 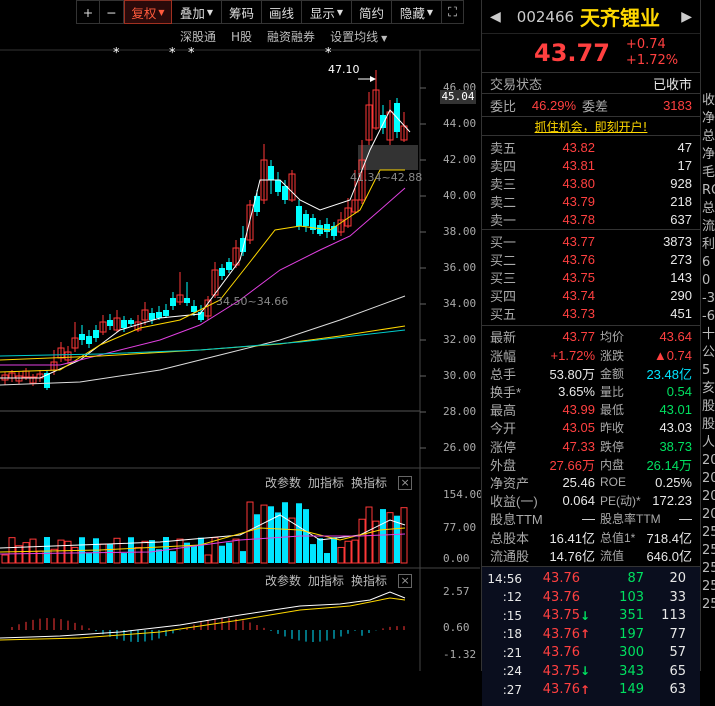 What do you see at coordinates (612, 555) in the screenshot?
I see `stat-label: 流值` at bounding box center [612, 555].